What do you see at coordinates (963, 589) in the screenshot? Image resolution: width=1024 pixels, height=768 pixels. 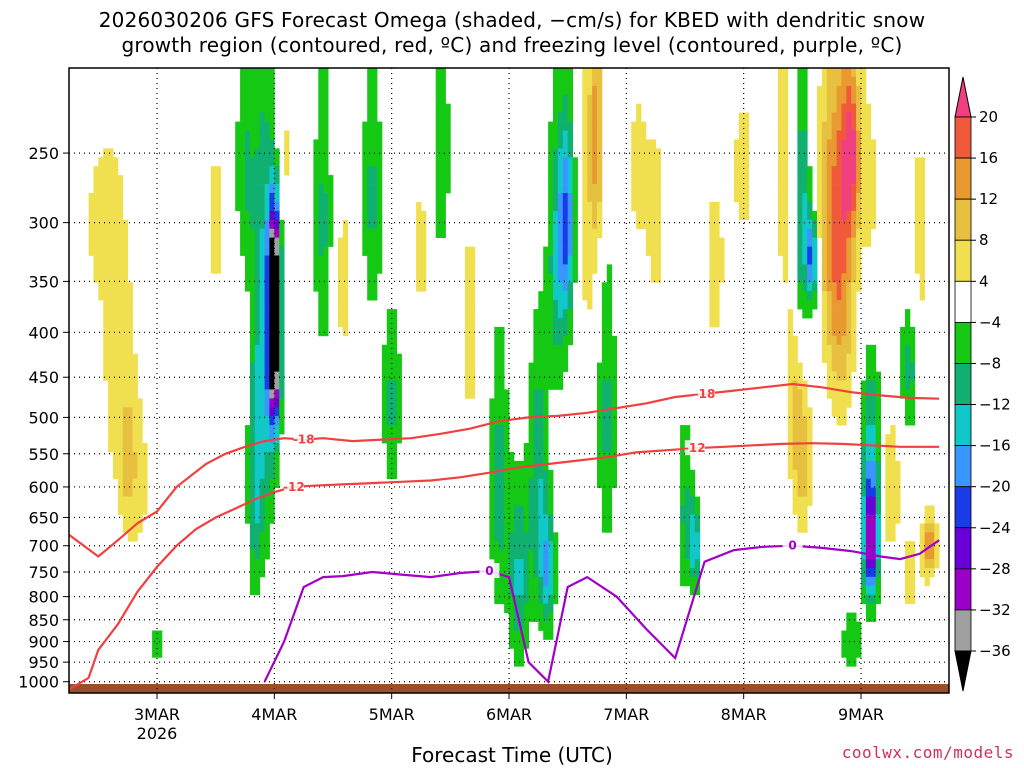 I see `colorbar-swatch` at bounding box center [963, 589].